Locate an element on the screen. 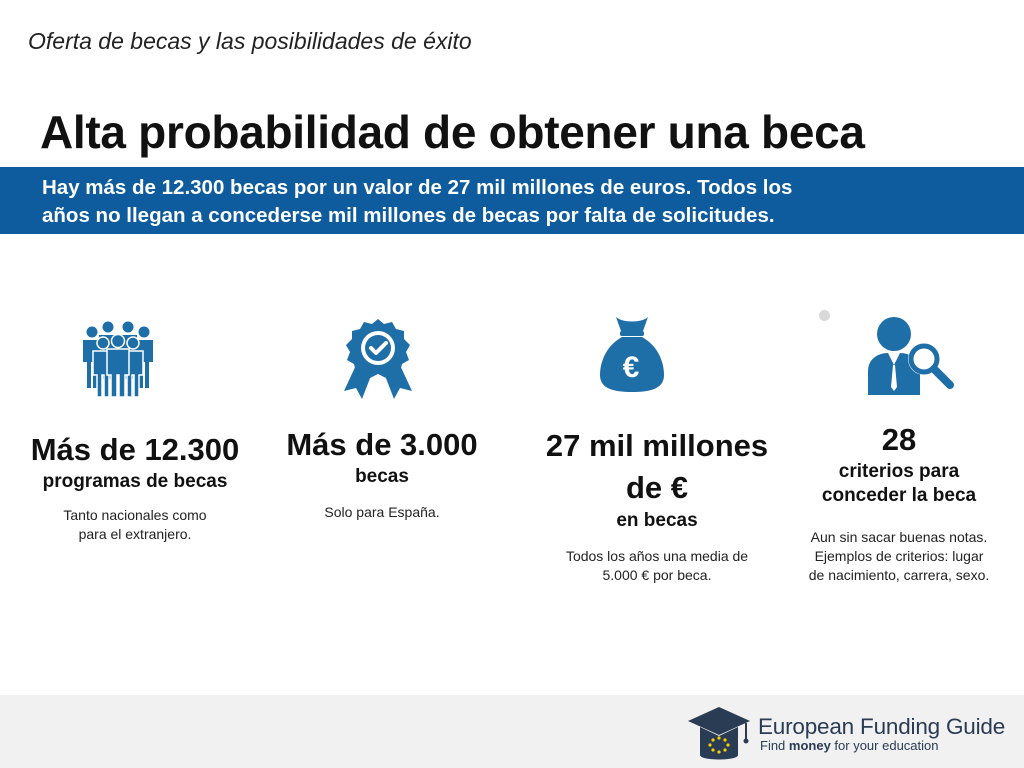  stat-headline: Más de 3.000 is located at coordinates (382, 444).